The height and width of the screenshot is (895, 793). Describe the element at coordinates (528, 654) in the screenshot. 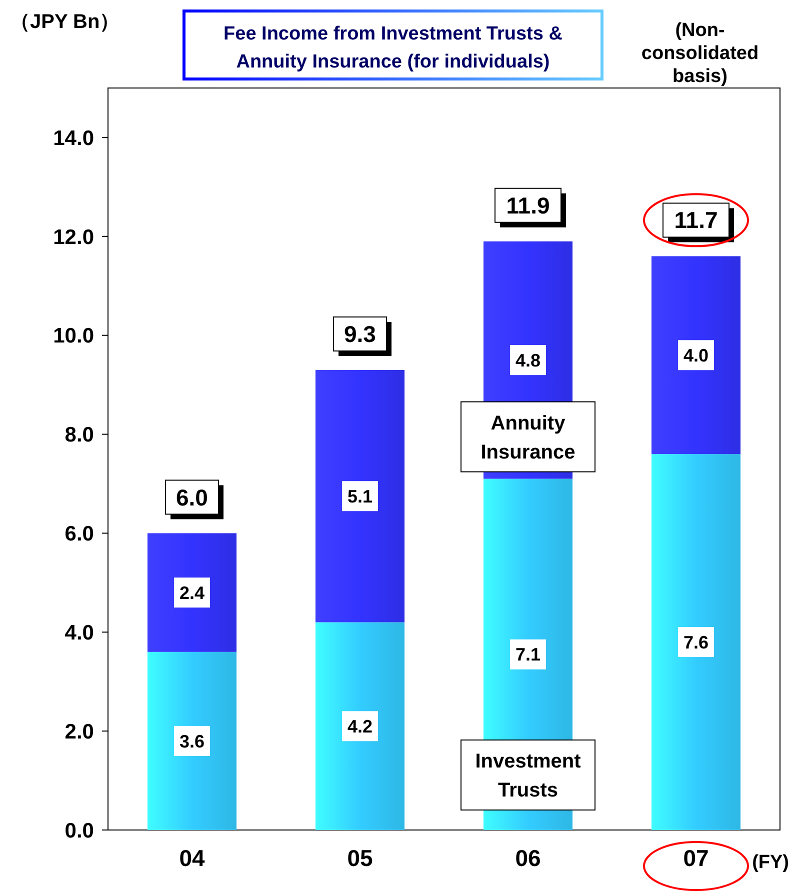

I see `data-label: 7.1` at that location.